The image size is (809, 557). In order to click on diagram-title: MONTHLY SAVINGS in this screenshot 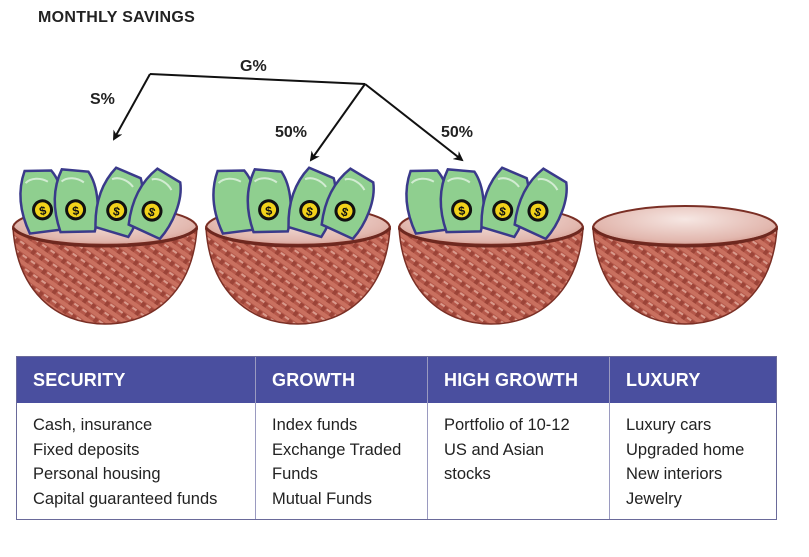, I will do `click(117, 17)`.